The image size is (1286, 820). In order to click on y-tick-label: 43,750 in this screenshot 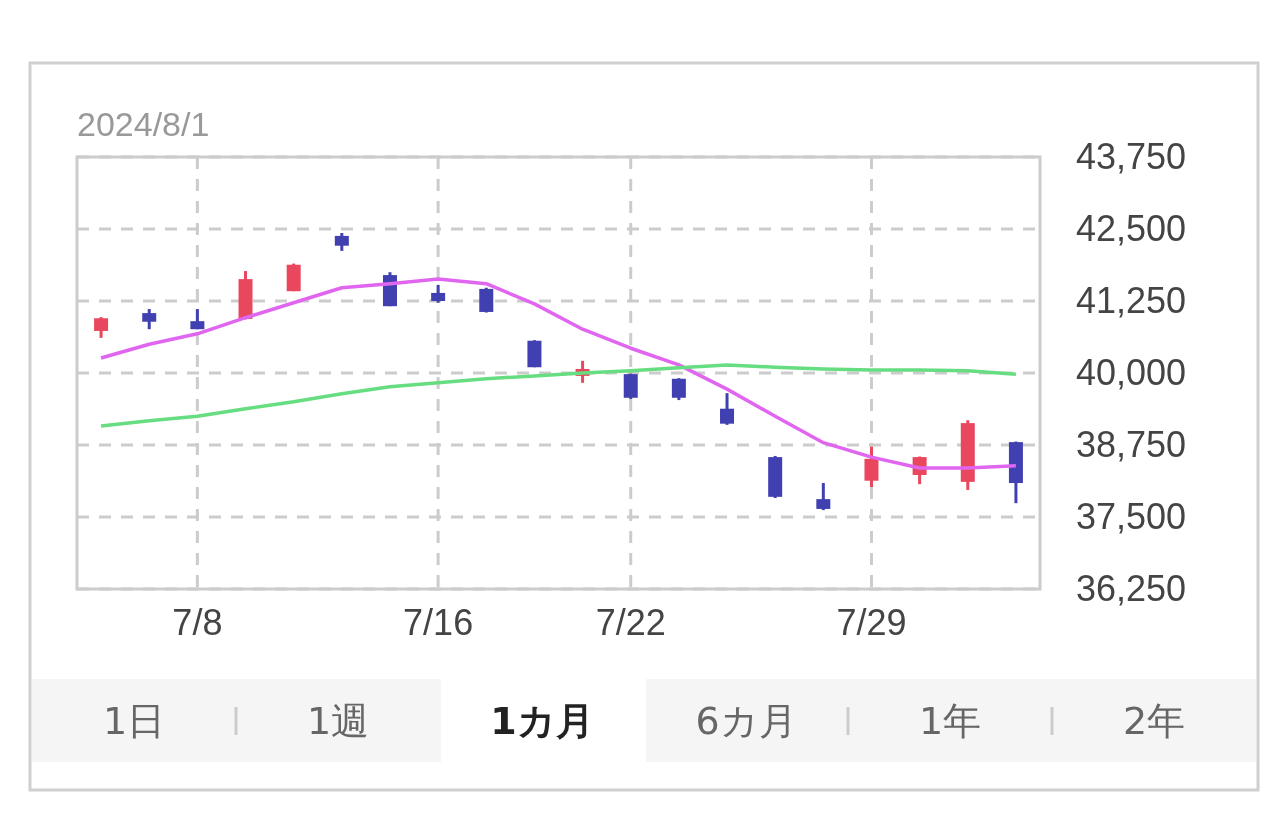, I will do `click(1131, 157)`.